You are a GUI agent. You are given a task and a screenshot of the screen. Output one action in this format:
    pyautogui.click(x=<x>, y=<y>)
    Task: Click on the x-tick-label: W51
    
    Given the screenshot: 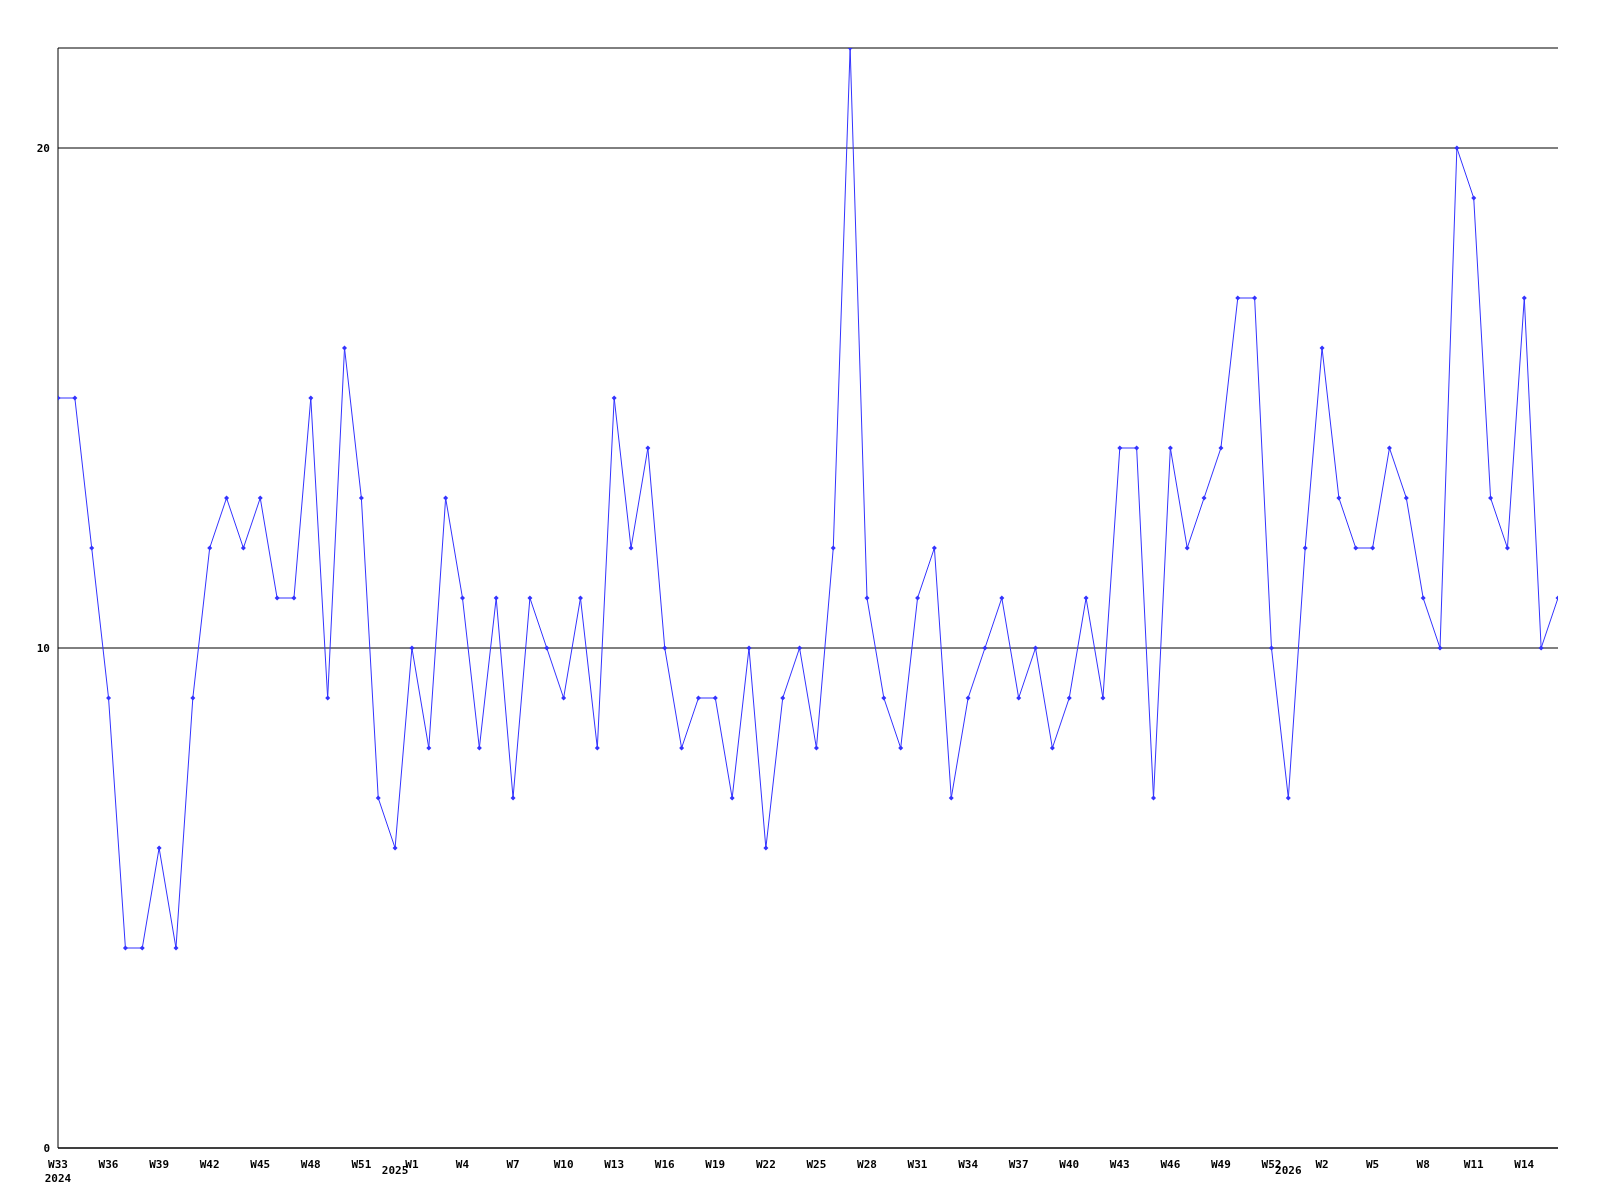 What is the action you would take?
    pyautogui.click(x=361, y=1164)
    